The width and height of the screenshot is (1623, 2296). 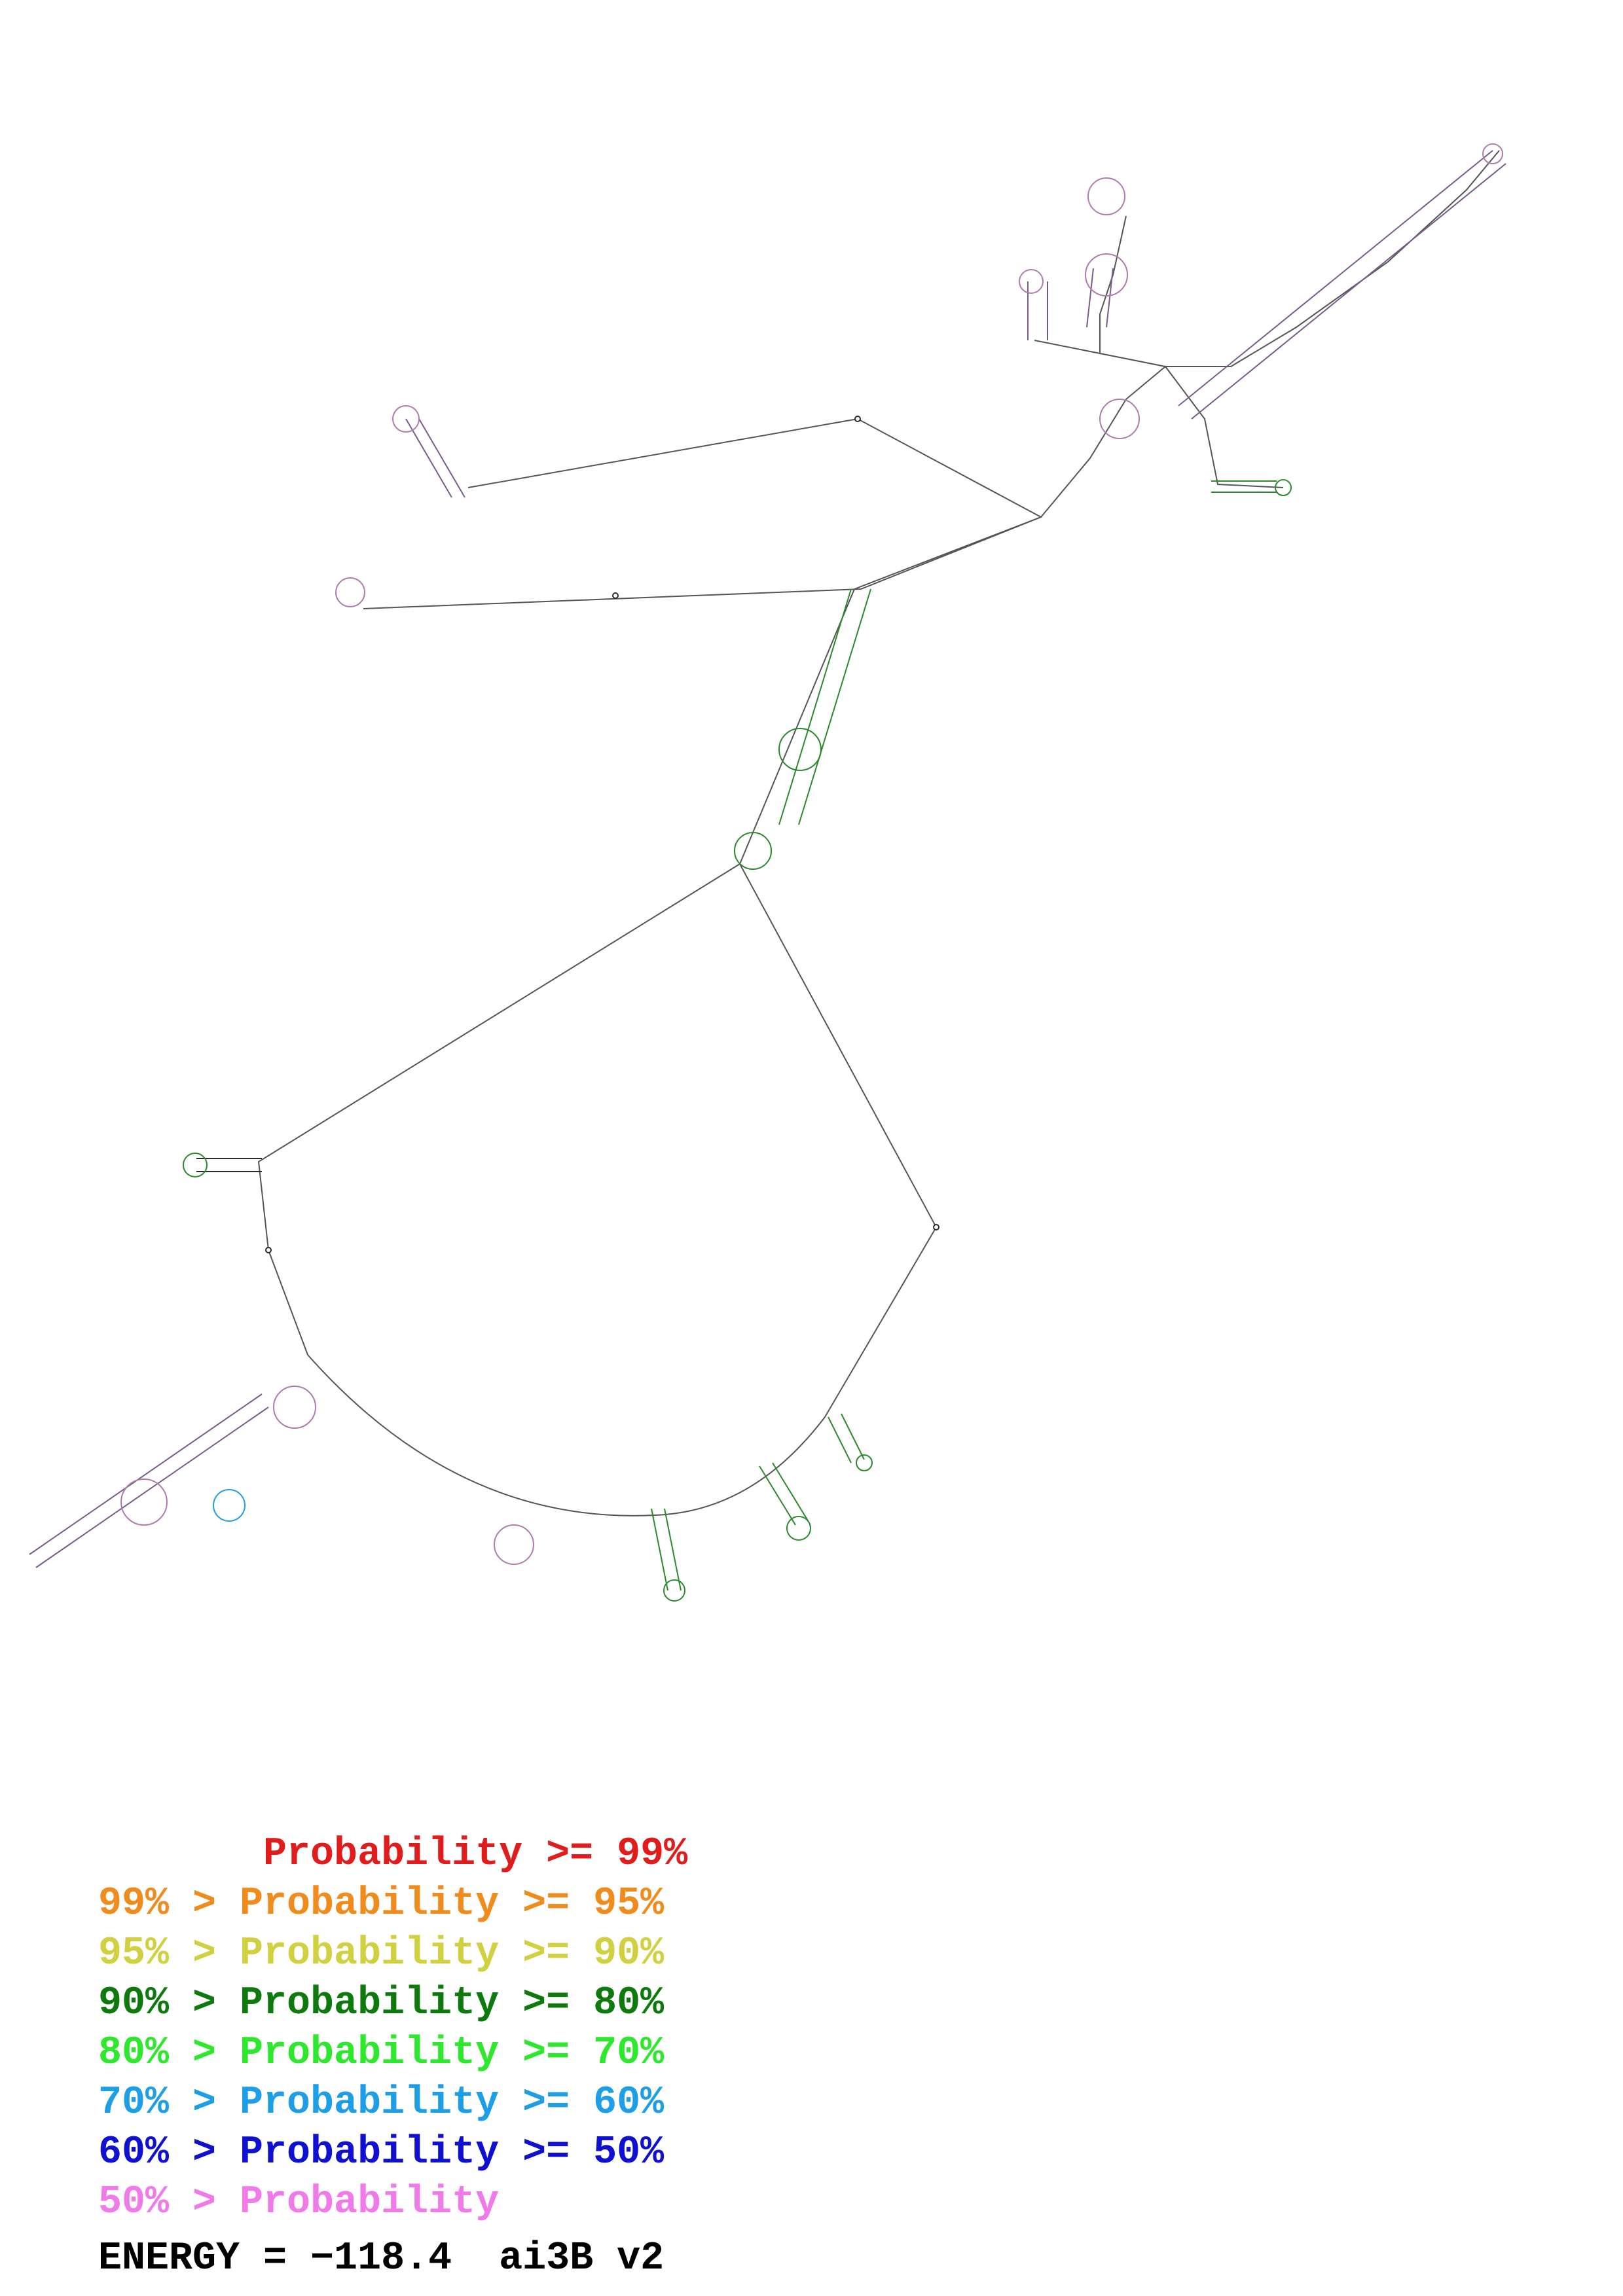 What do you see at coordinates (1342, 285) in the screenshot?
I see `helix-top-right` at bounding box center [1342, 285].